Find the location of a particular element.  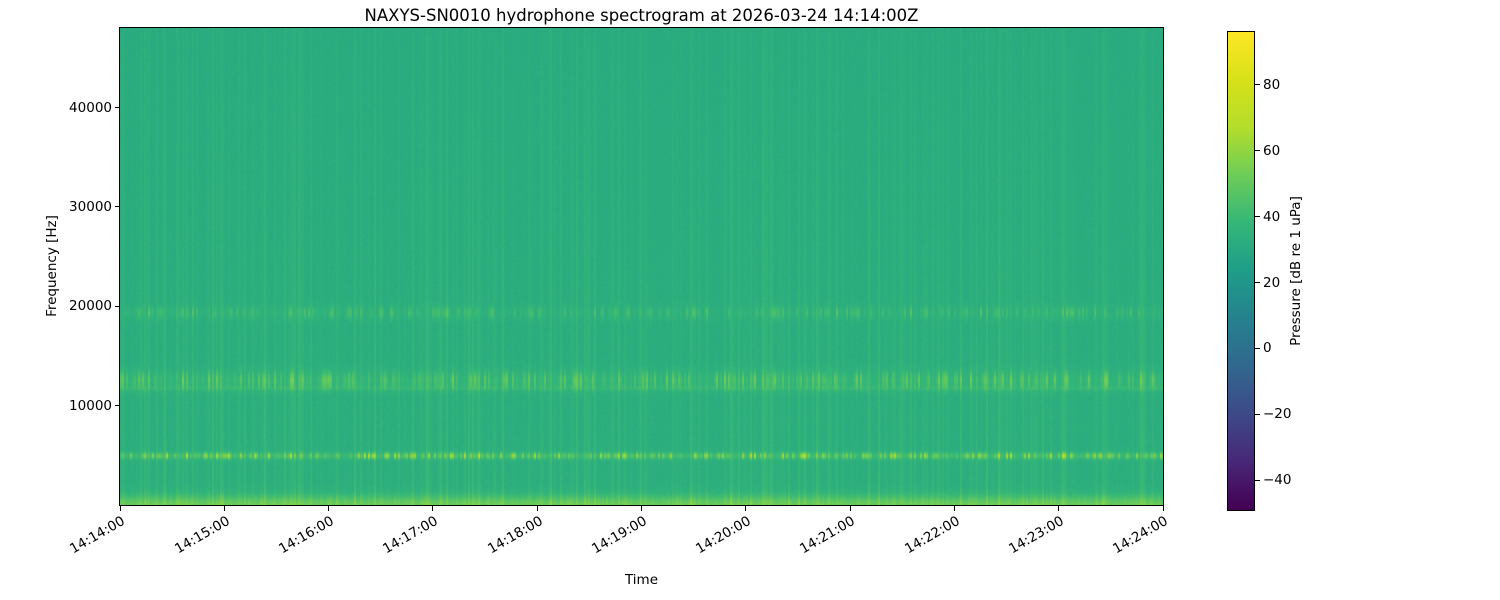

colorbar-tick-label: 80 is located at coordinates (1272, 84).